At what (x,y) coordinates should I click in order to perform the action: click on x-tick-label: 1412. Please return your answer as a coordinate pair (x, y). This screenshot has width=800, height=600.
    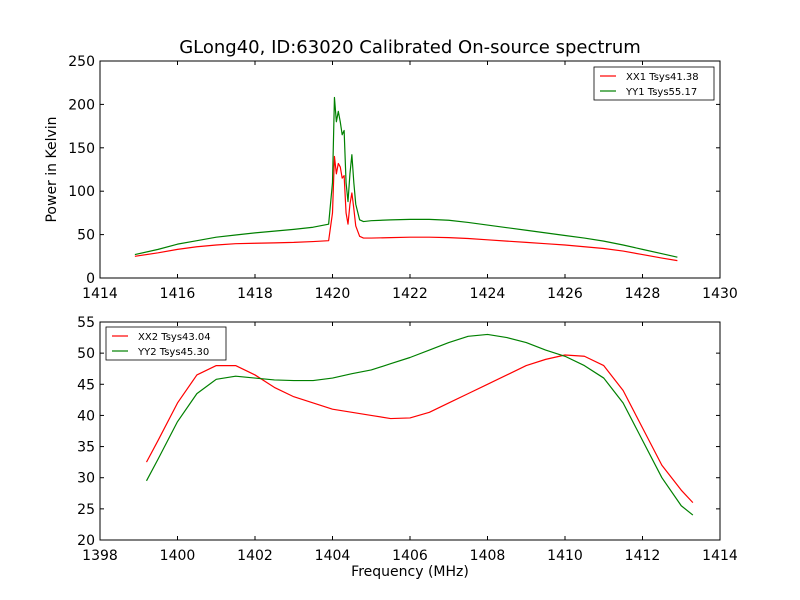
    Looking at the image, I should click on (643, 556).